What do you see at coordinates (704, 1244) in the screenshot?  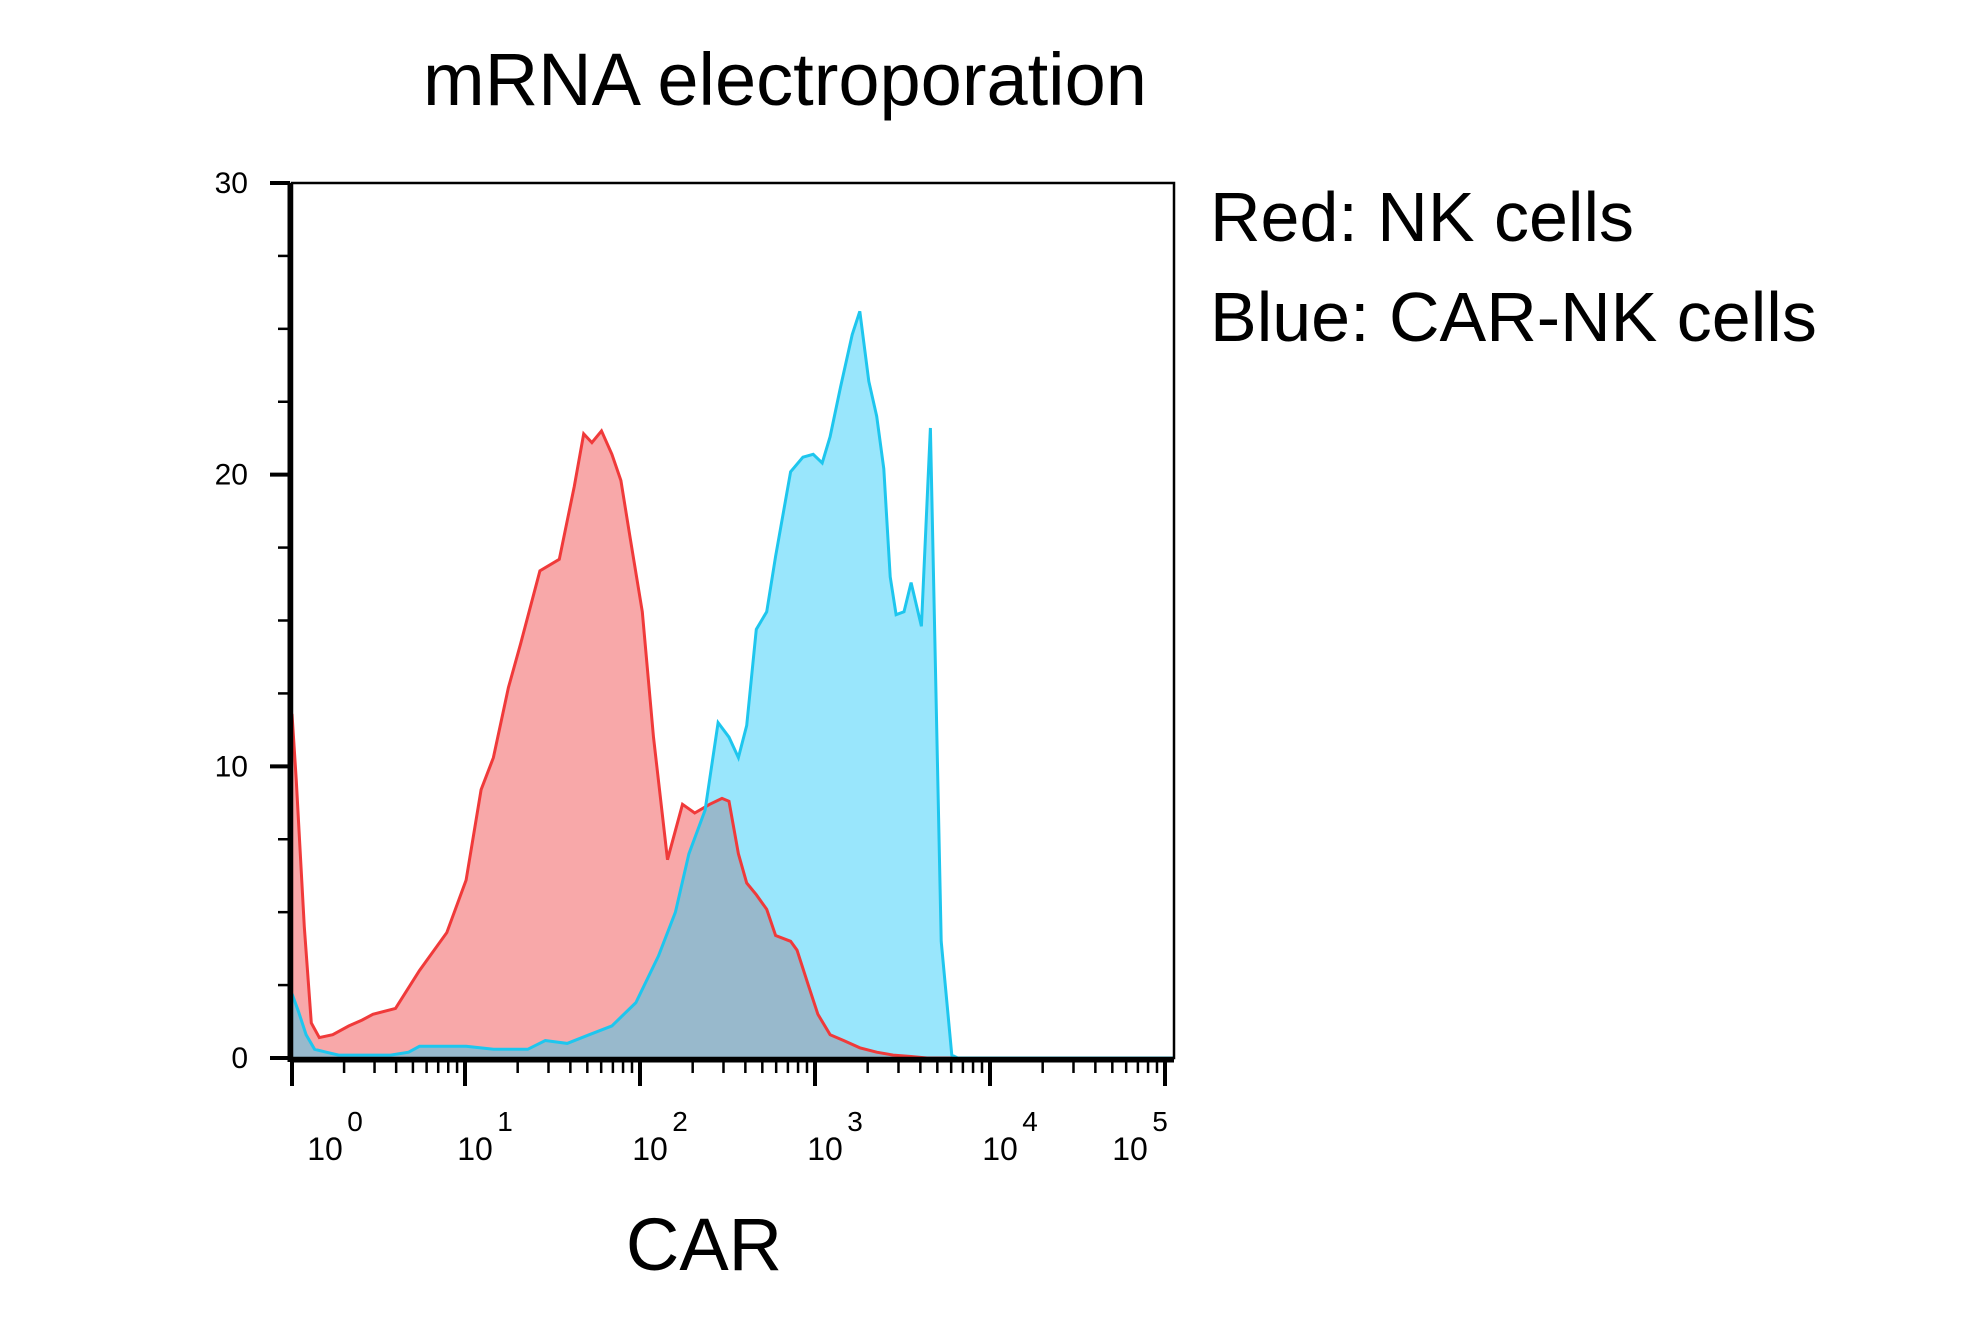 I see `x-axis-label: CAR` at bounding box center [704, 1244].